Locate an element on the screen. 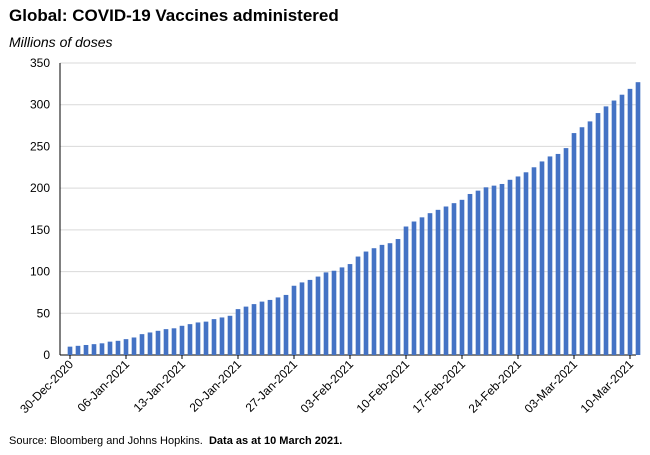 This screenshot has height=455, width=650. y-tick-label: 0 is located at coordinates (46, 355).